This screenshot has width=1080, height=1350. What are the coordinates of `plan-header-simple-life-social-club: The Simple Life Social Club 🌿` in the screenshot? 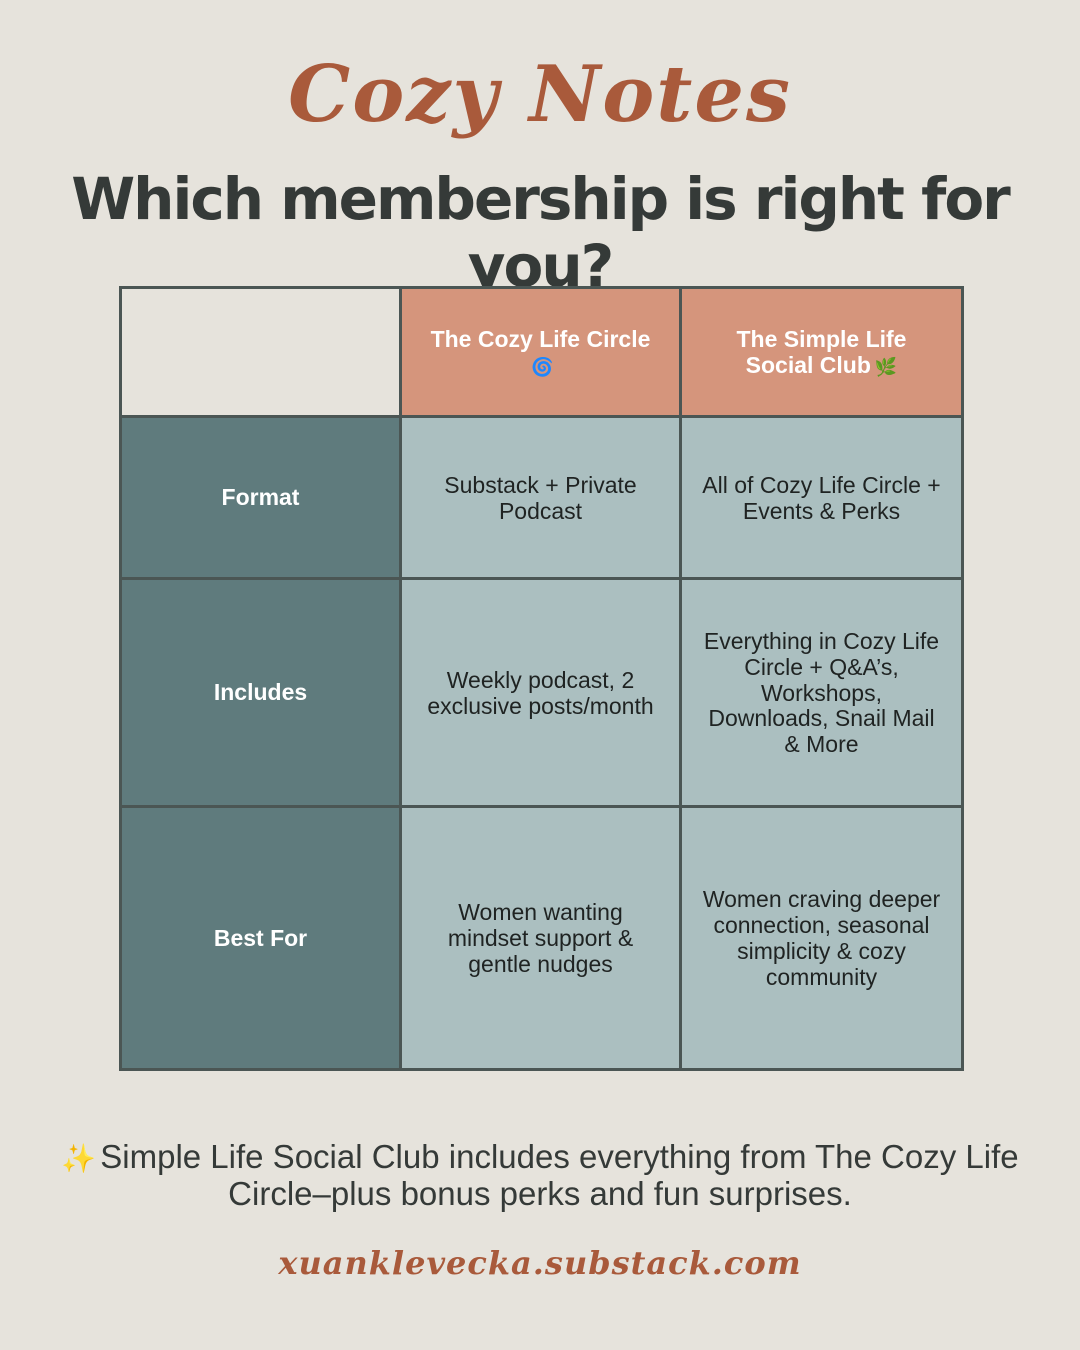 It's located at (821, 352).